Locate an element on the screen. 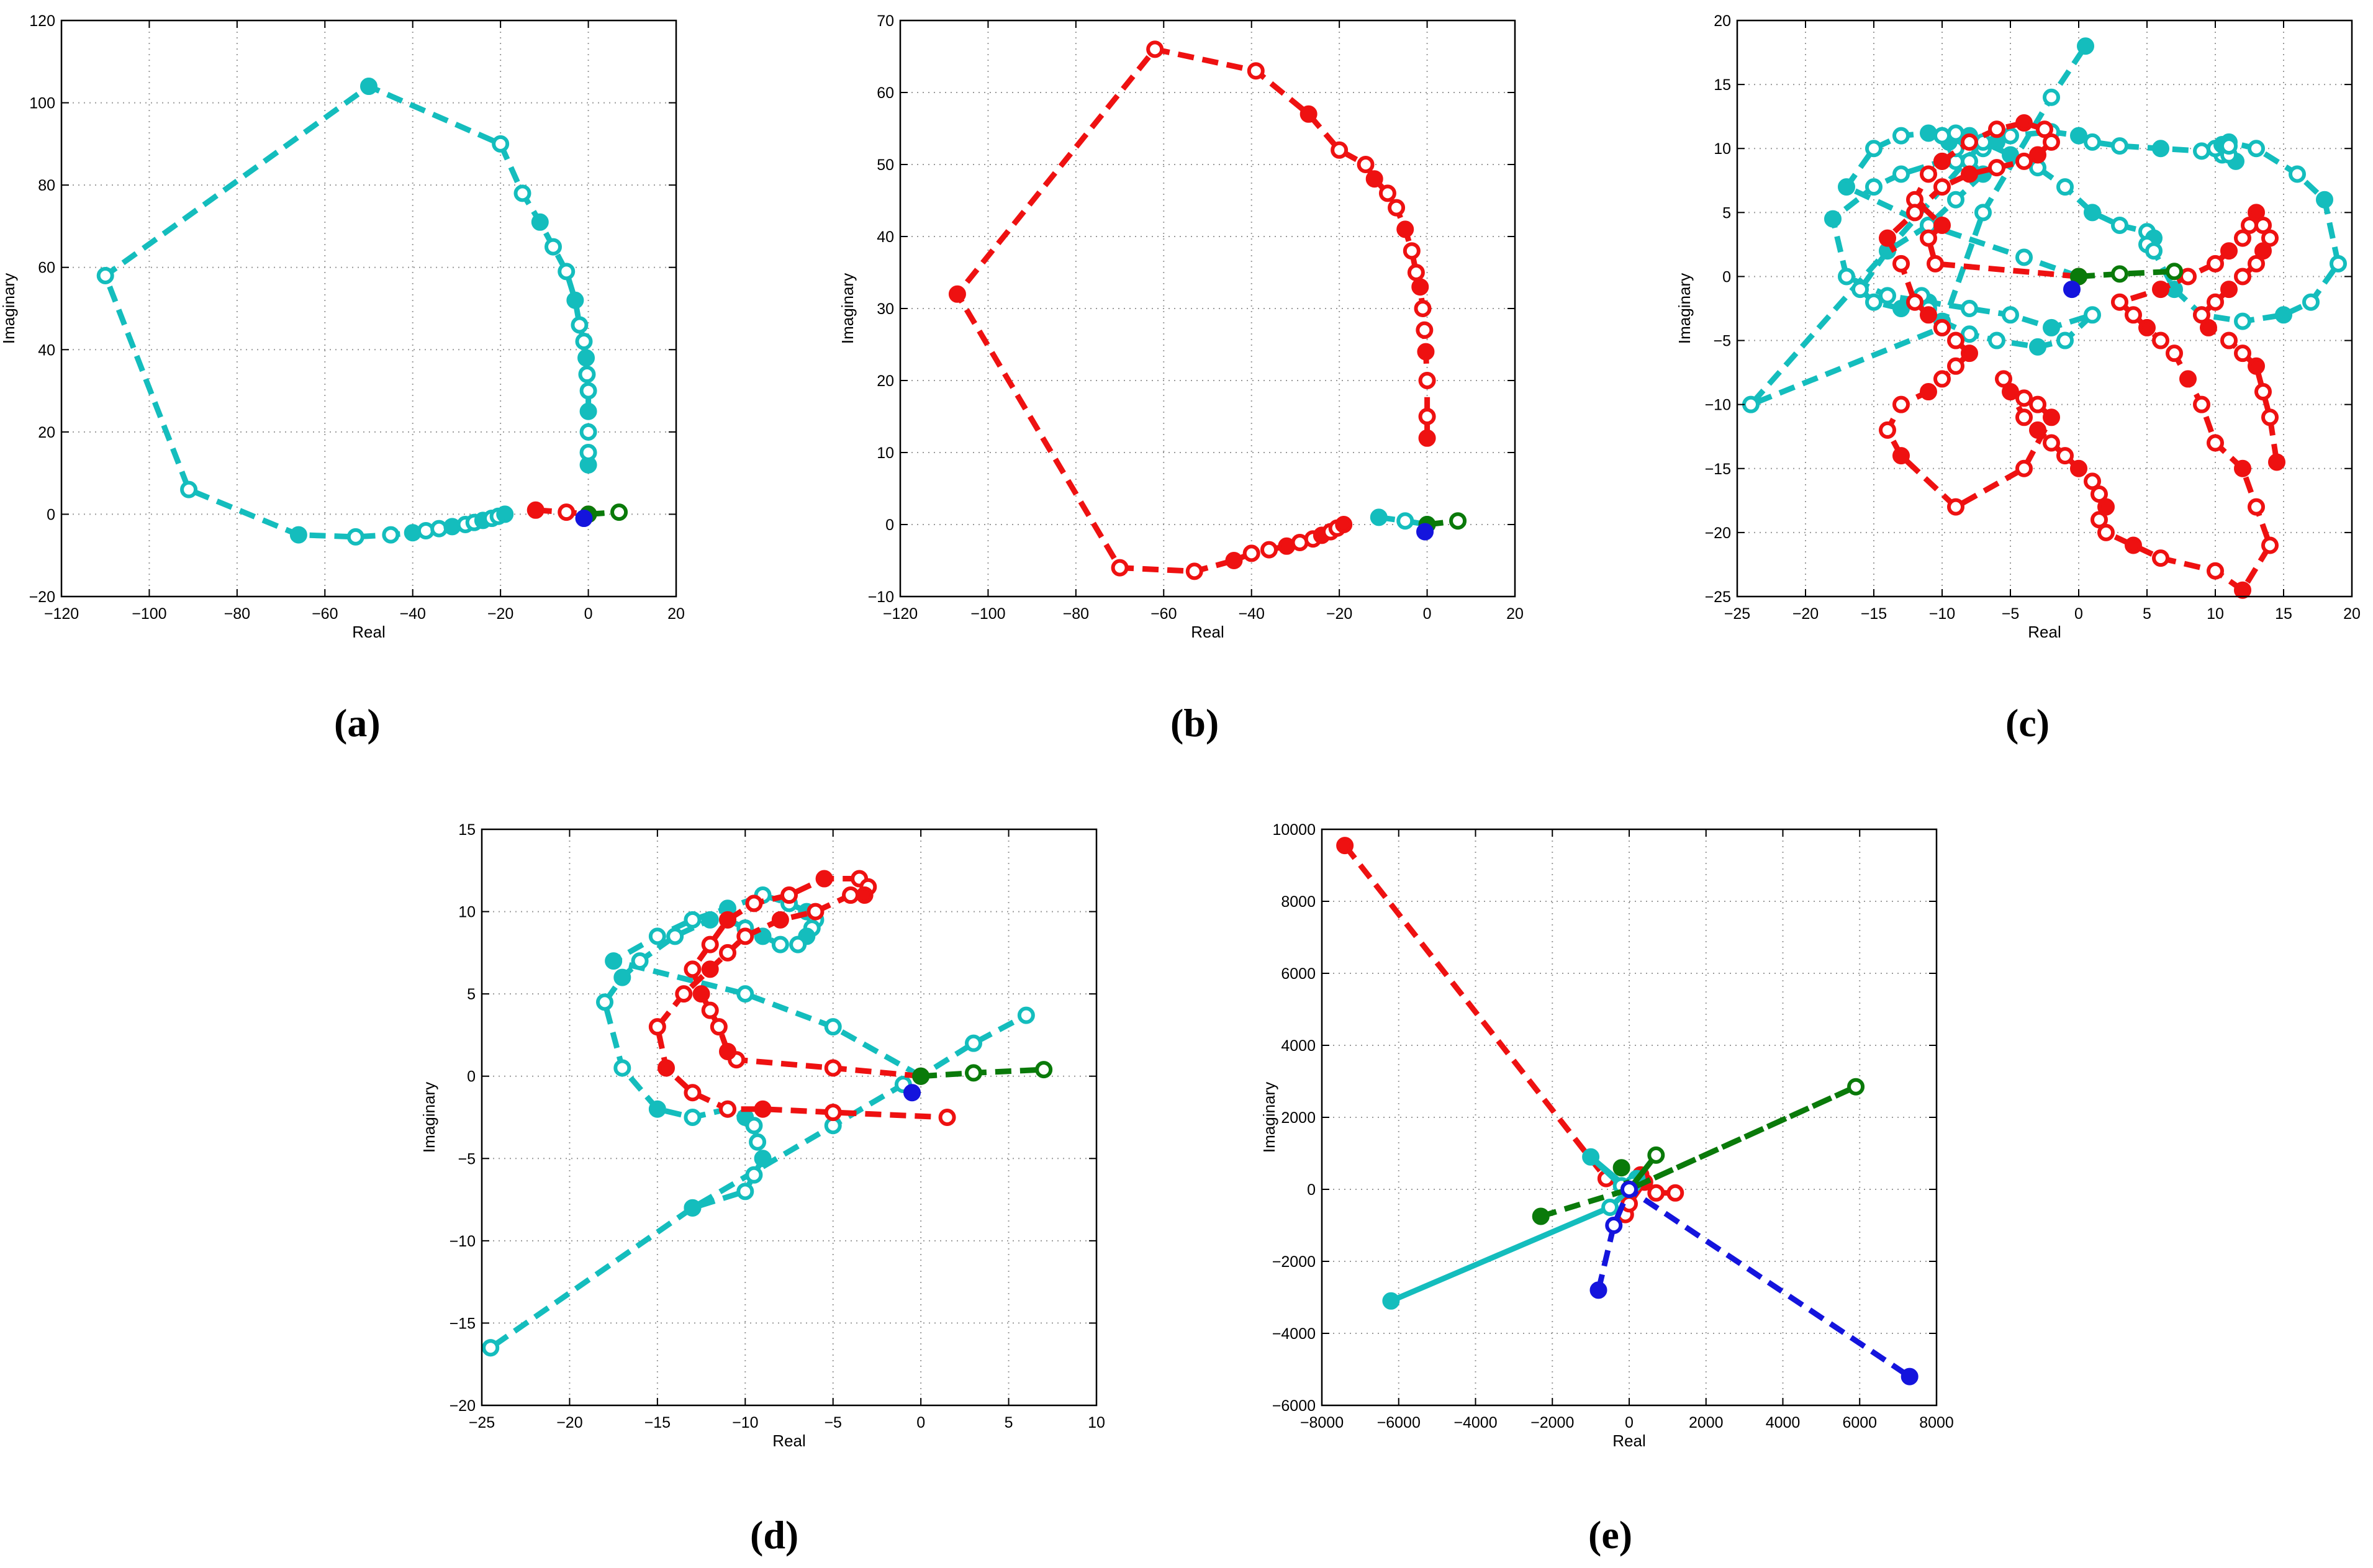 Image resolution: width=2373 pixels, height=1568 pixels. y-tick-label: −5 is located at coordinates (1722, 341).